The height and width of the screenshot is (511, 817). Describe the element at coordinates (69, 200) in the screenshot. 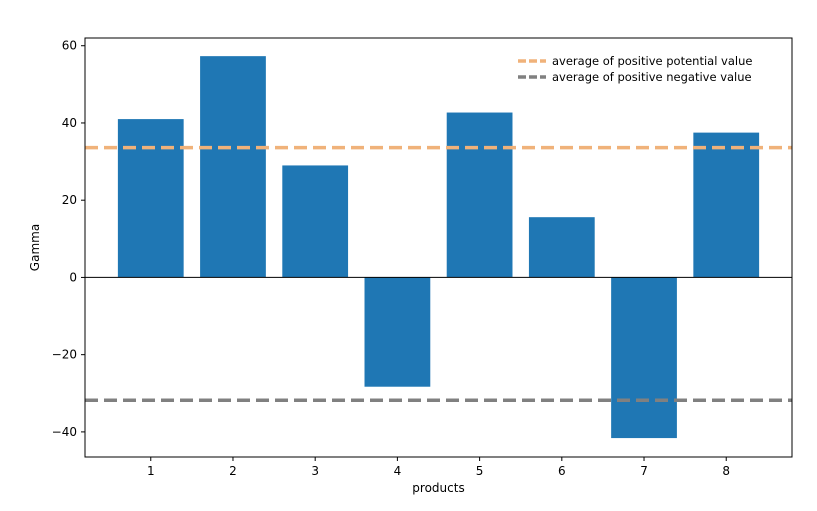

I see `y-tick-label: 20` at that location.